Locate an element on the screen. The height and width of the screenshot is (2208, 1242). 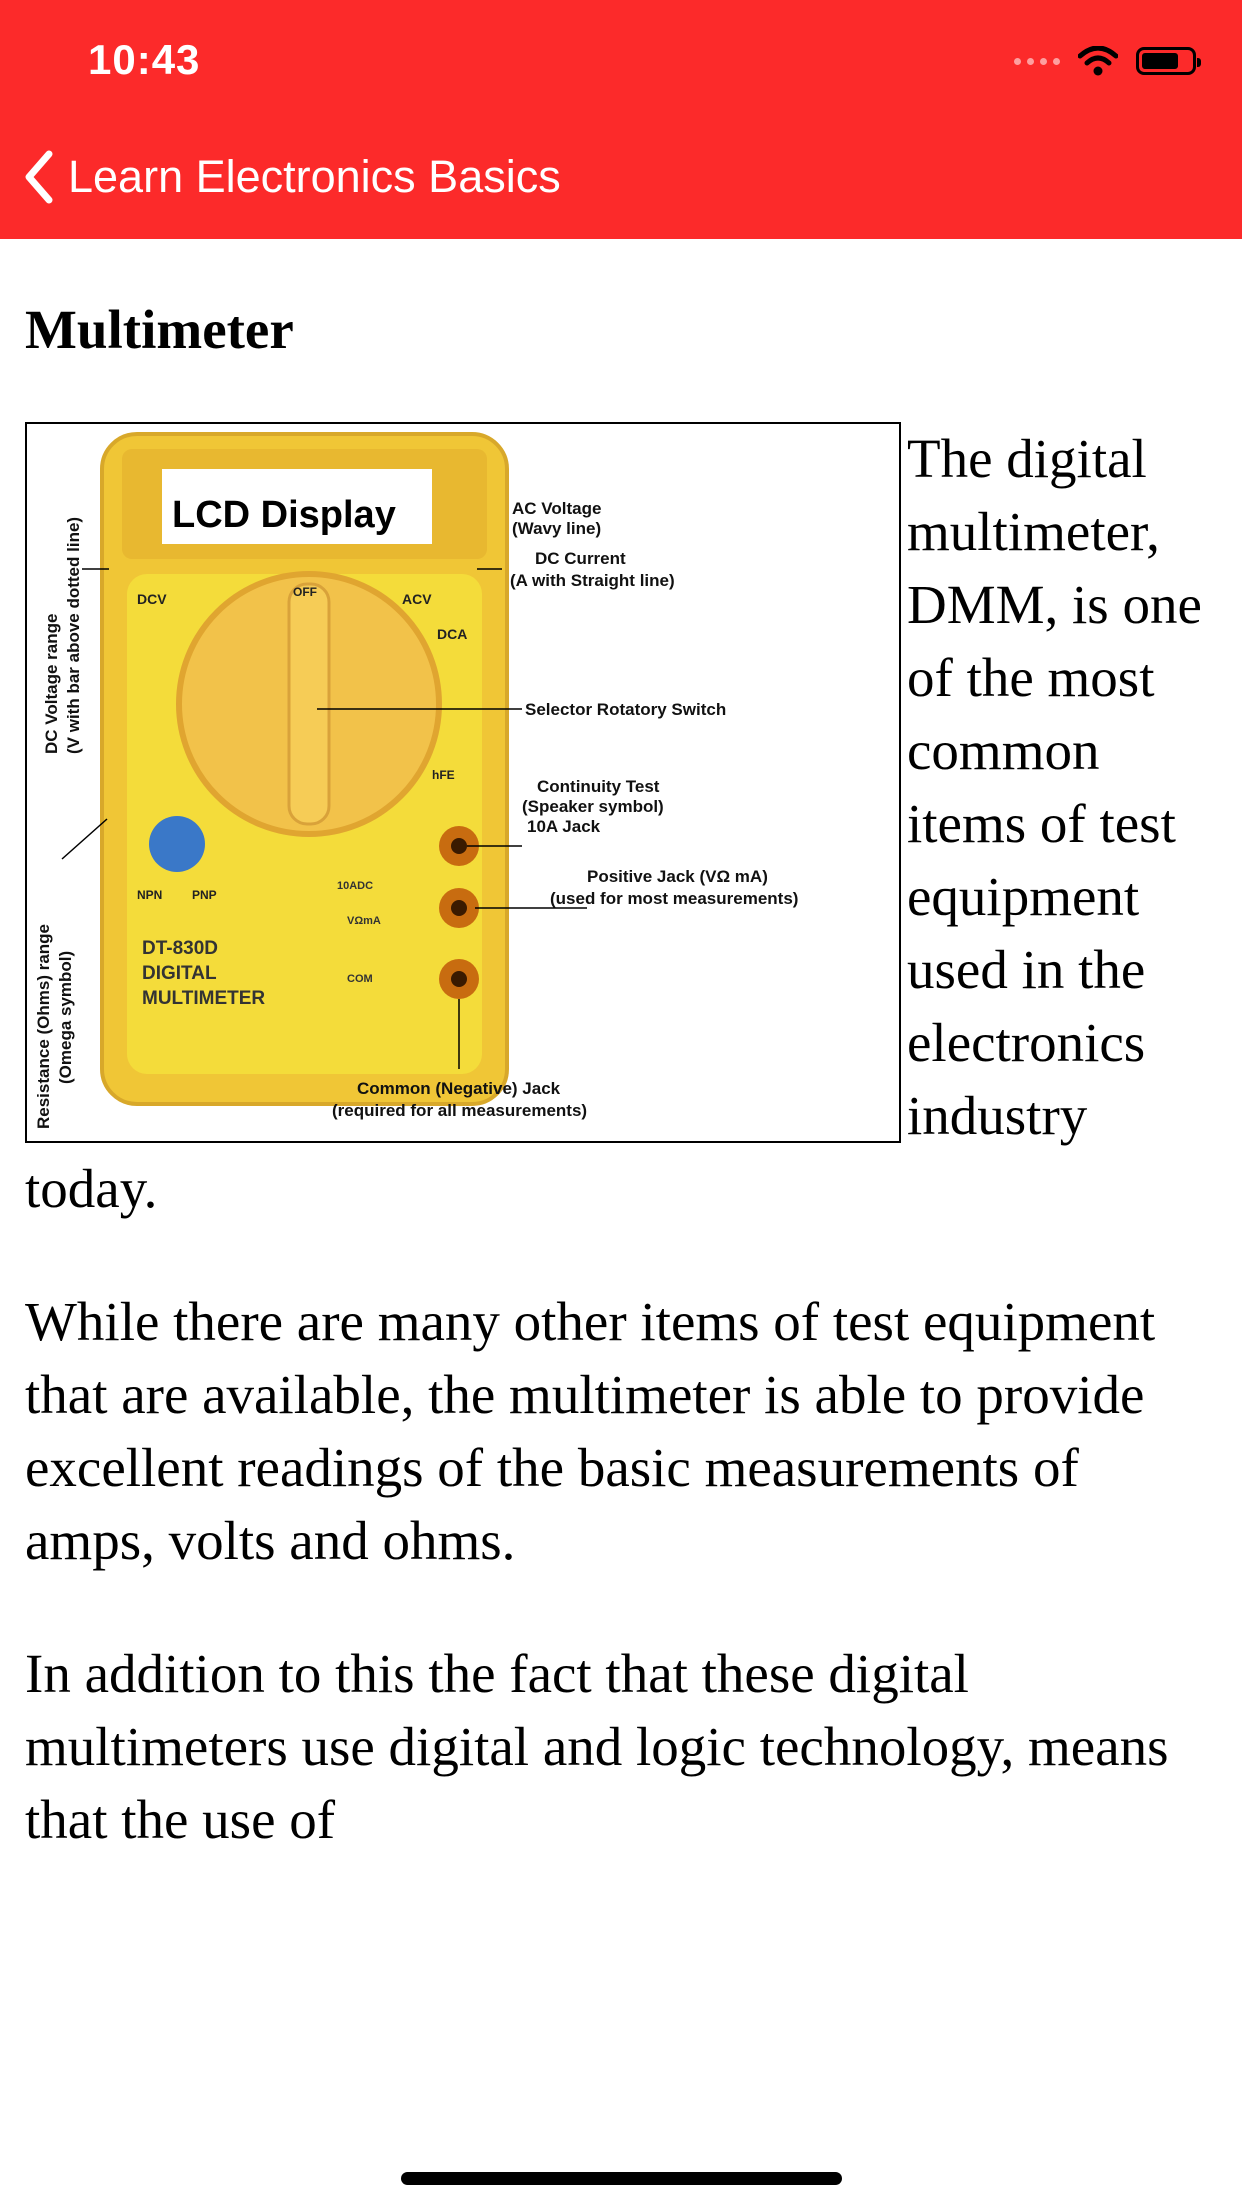
label-resistance-note: (Omega symbol) is located at coordinates (65, 1017).